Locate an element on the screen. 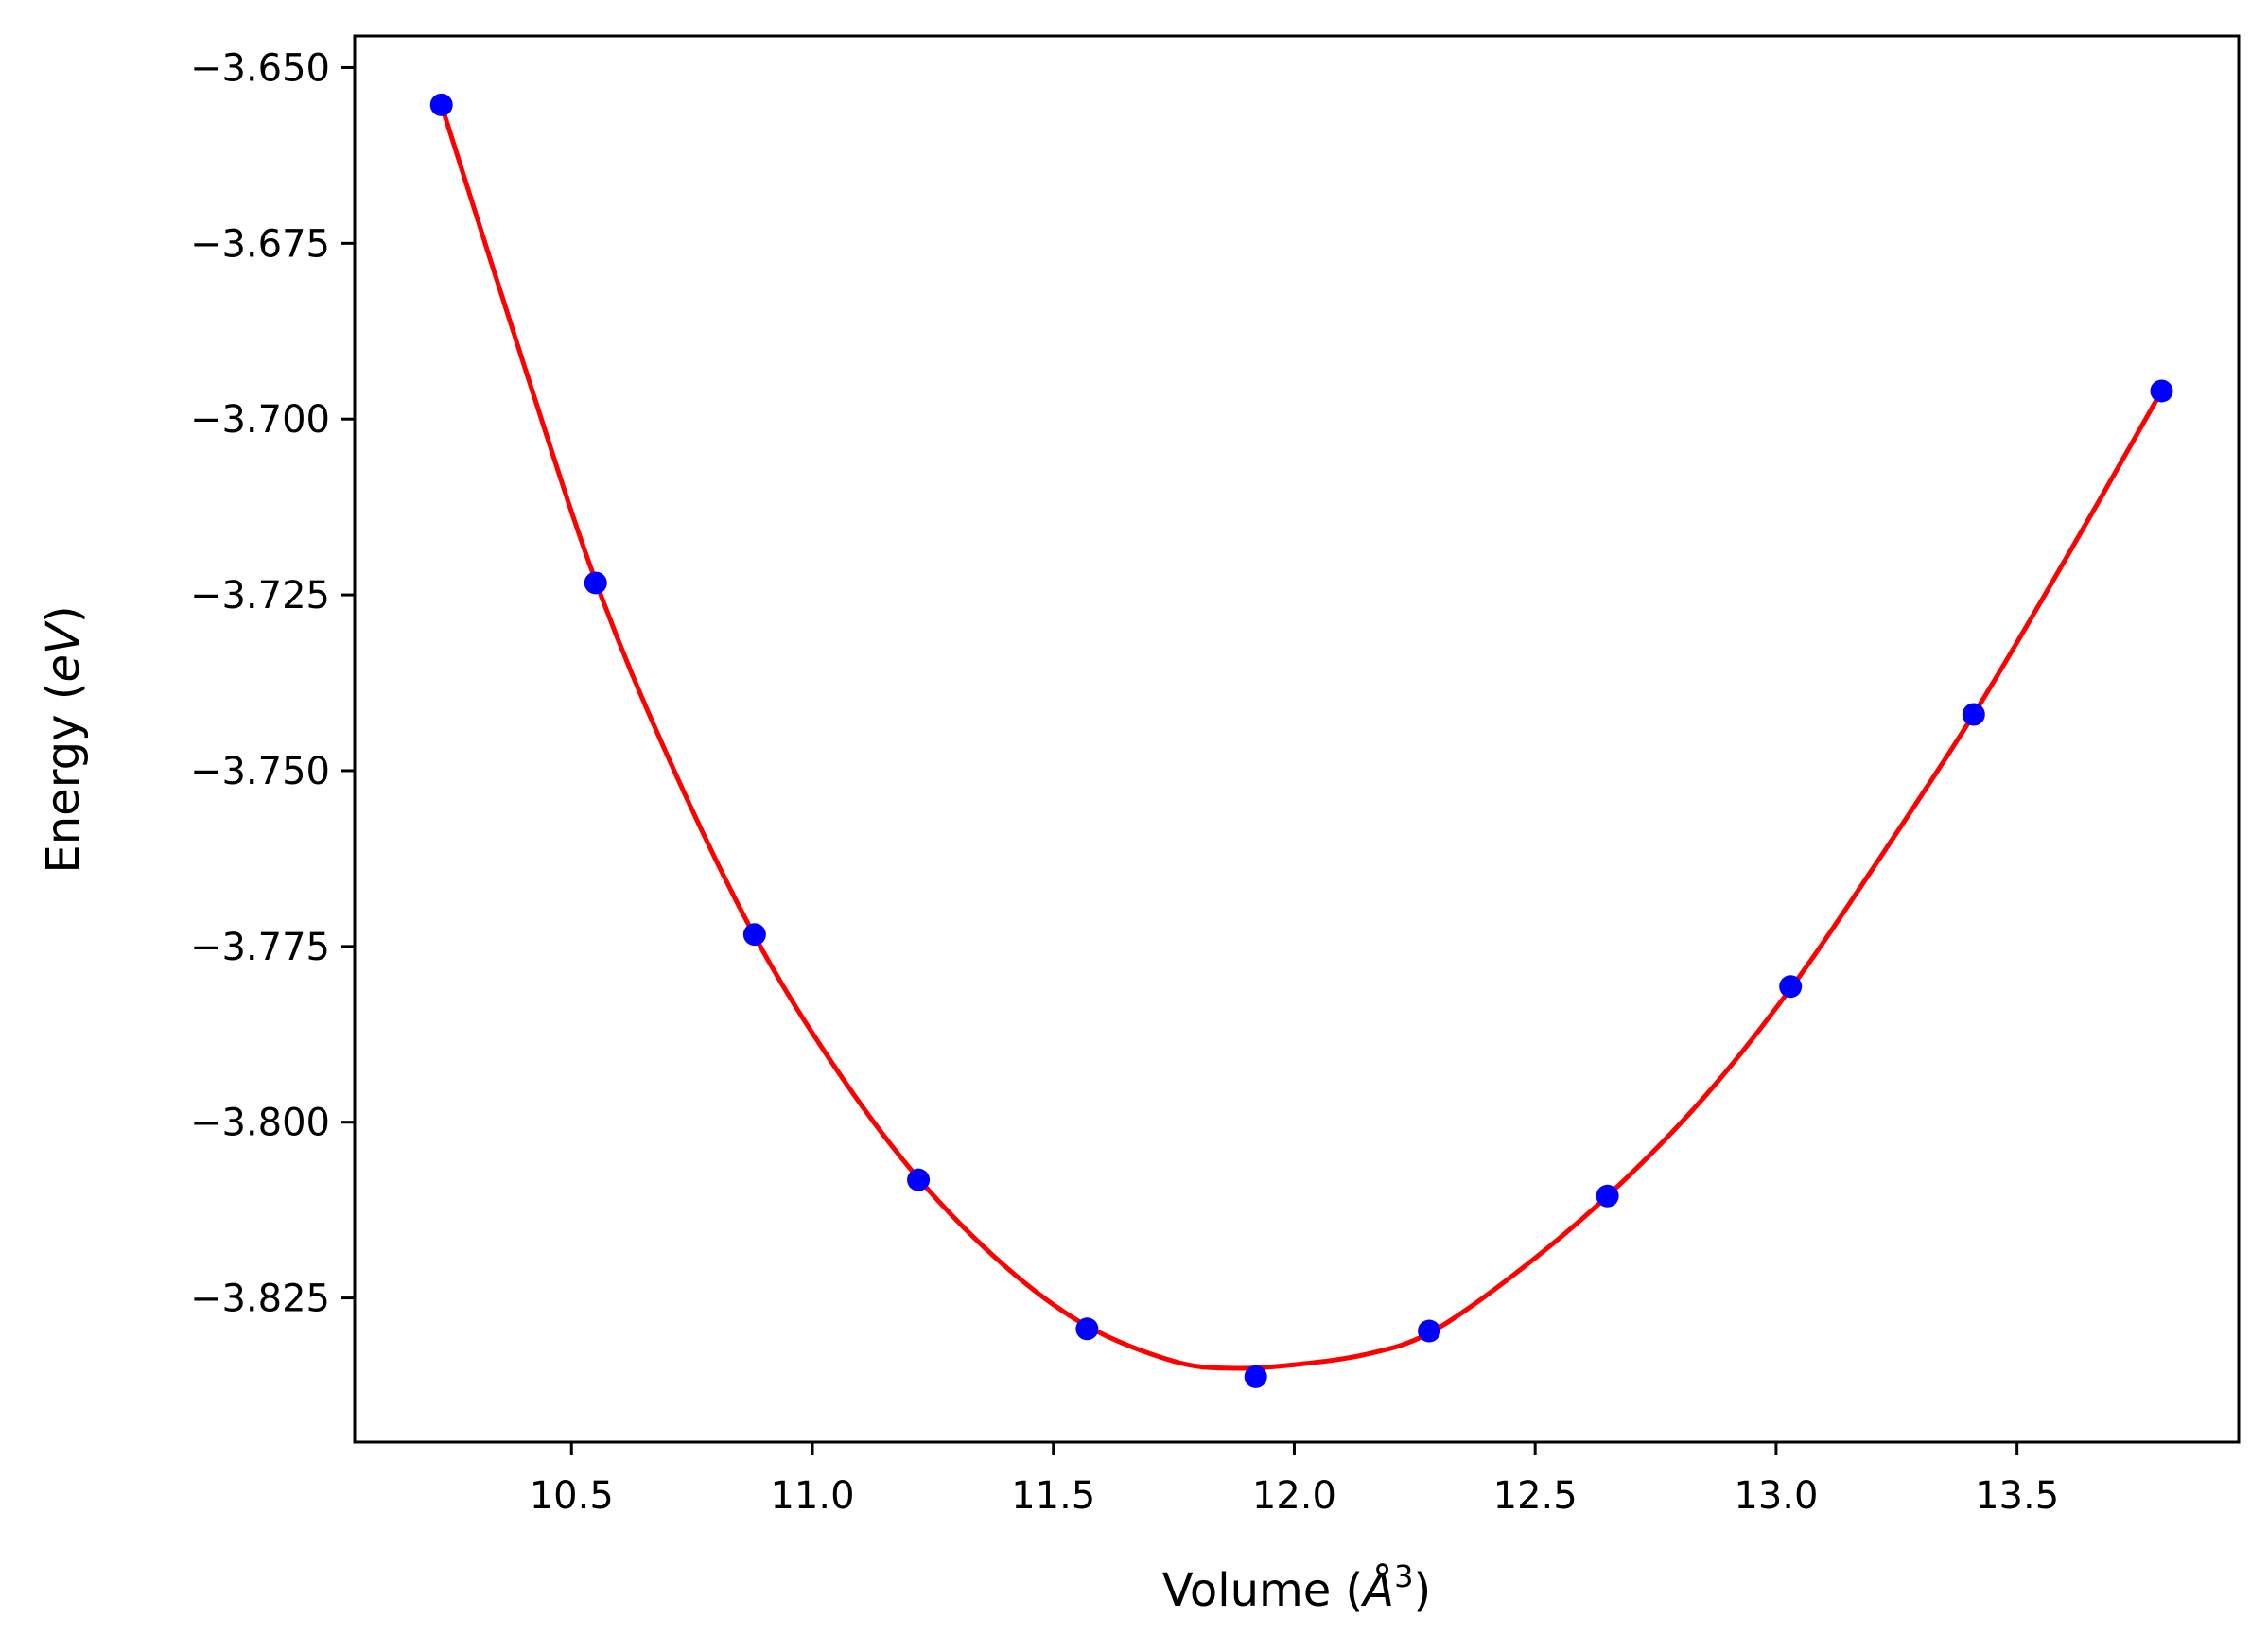  x-tick-label: 11.0 is located at coordinates (812, 1496).